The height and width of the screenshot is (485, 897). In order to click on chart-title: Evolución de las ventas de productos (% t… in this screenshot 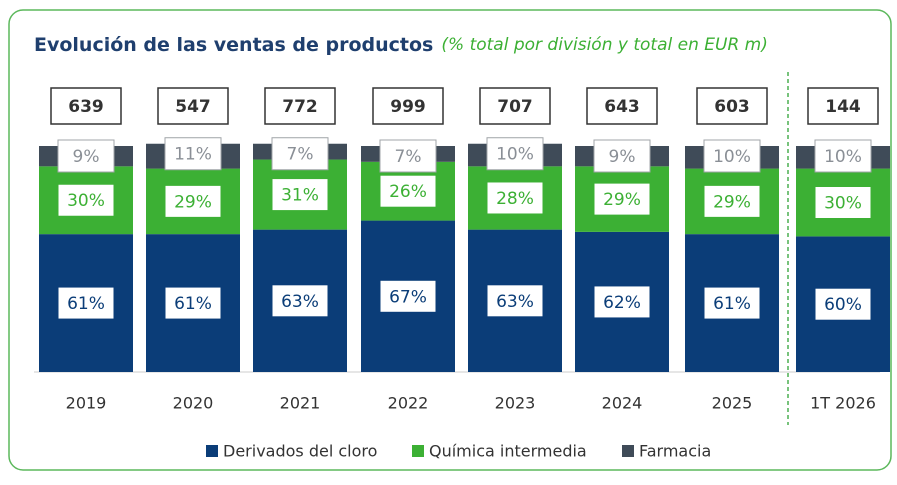, I will do `click(401, 45)`.